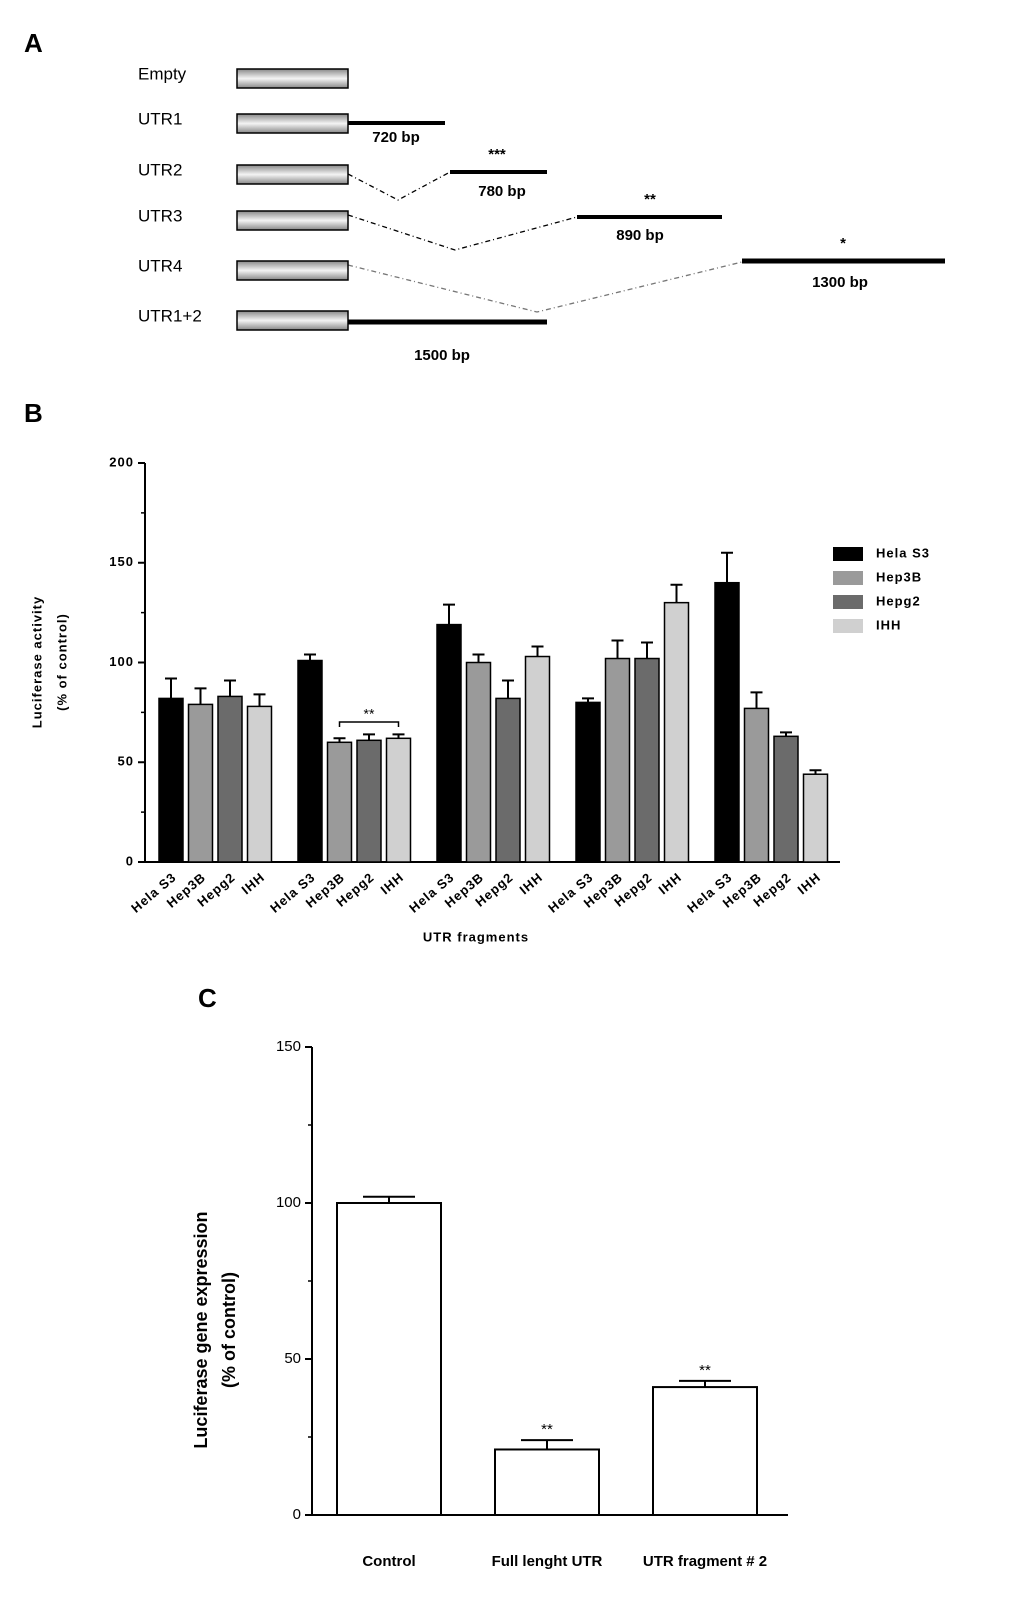  I want to click on significance: **, so click(650, 199).